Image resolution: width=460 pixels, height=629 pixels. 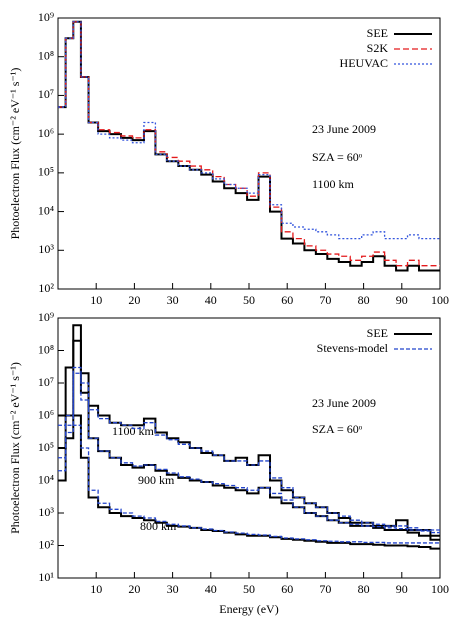 I want to click on y-tick-label: 10¹, so click(x=46, y=577).